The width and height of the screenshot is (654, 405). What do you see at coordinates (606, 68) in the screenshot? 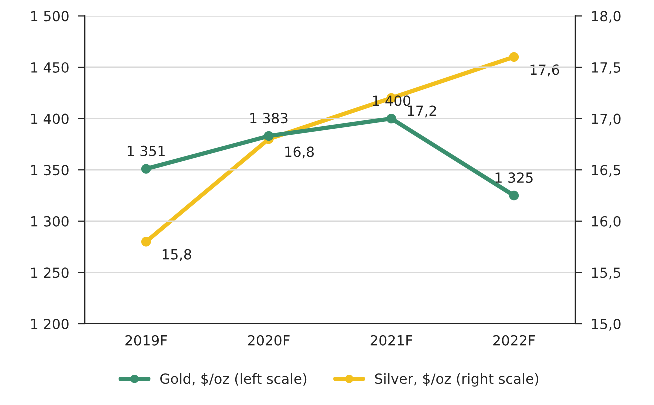
I see `y2-tick-label: 17,5` at bounding box center [606, 68].